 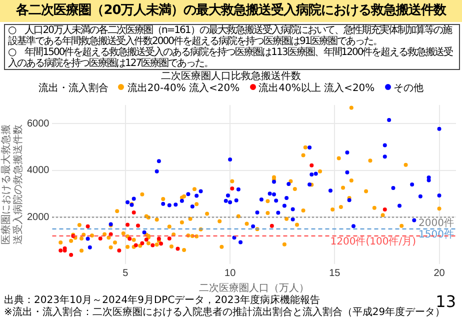 I want to click on x-axis-title: 二次医療圏人口（万人）, so click(x=254, y=288).